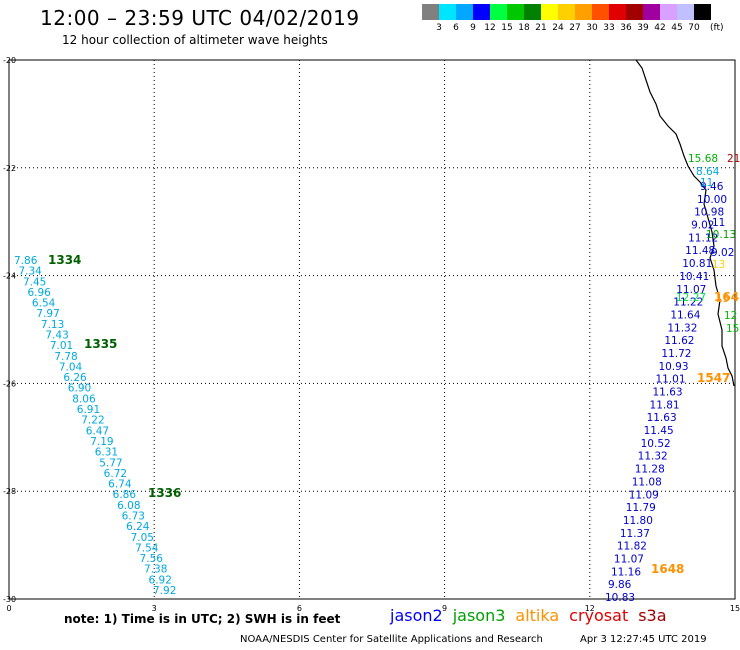 This screenshot has width=740, height=650. I want to click on pass-number: 1648, so click(667, 569).